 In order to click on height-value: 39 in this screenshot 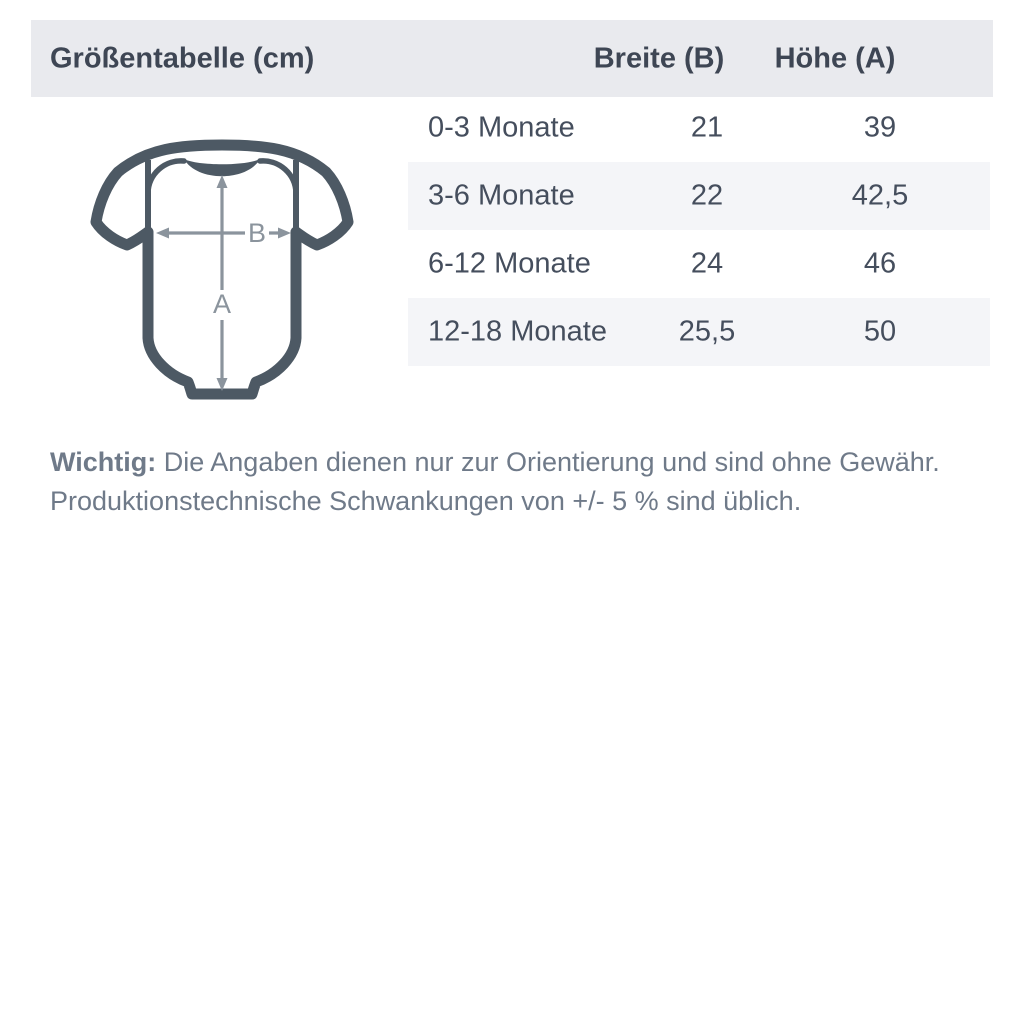, I will do `click(880, 127)`.